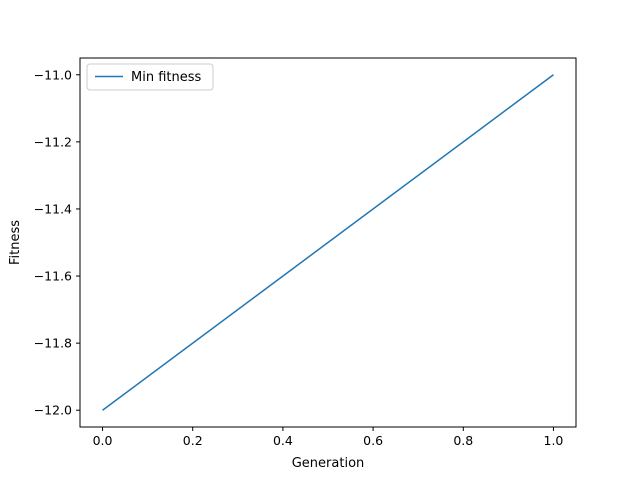 Image resolution: width=640 pixels, height=480 pixels. I want to click on x-axis-ticks: 0.0 0.2 0.4 0.6 0.8 1.0, so click(328, 437).